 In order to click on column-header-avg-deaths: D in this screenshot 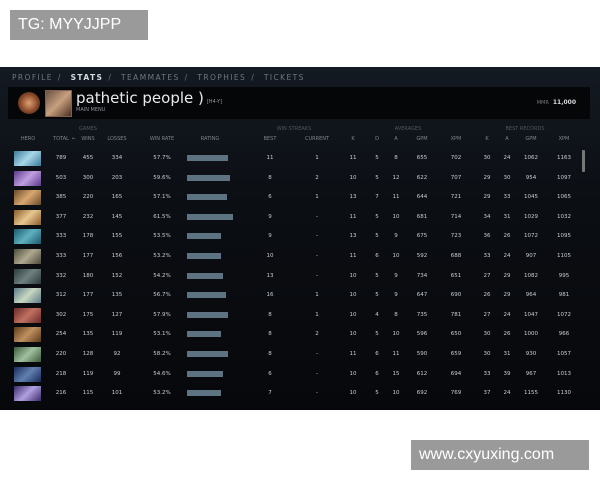, I will do `click(377, 139)`.